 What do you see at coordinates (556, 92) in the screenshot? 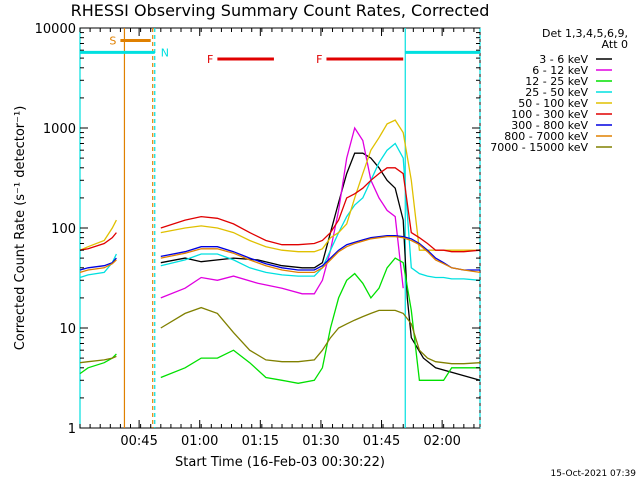
I see `legend-label-3: 25 - 50 keV` at bounding box center [556, 92].